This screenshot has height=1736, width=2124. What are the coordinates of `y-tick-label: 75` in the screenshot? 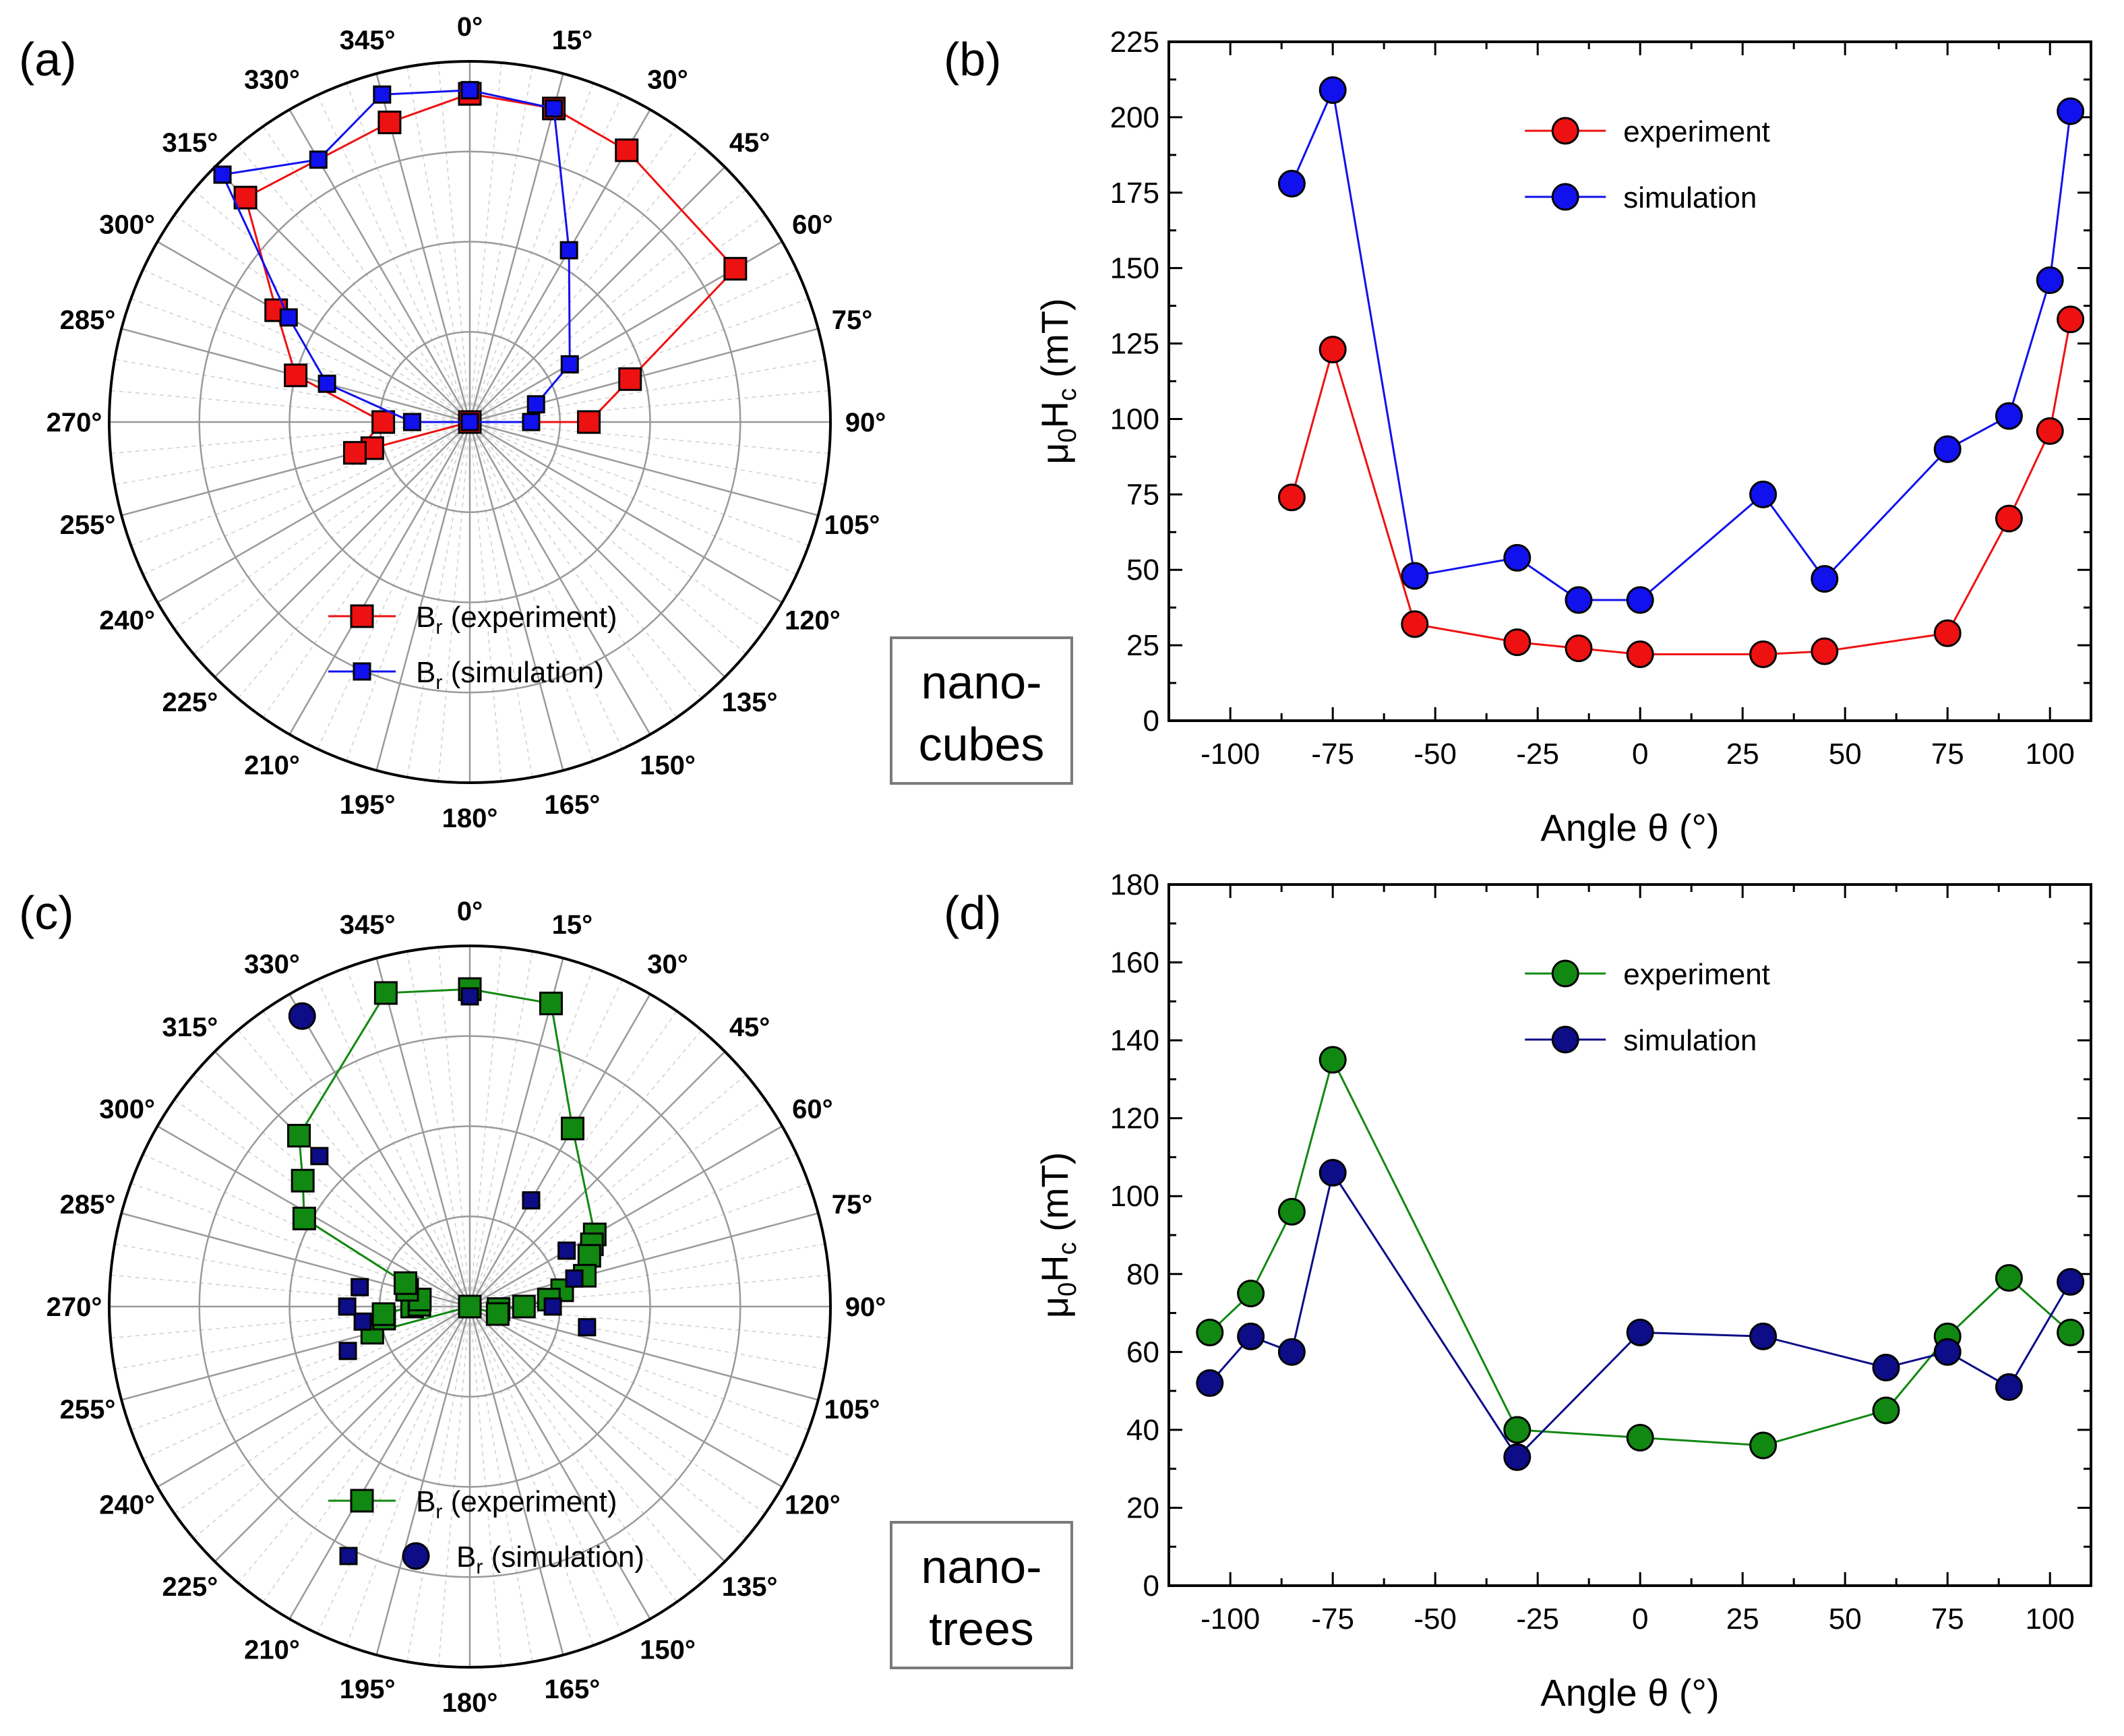 It's located at (1142, 494).